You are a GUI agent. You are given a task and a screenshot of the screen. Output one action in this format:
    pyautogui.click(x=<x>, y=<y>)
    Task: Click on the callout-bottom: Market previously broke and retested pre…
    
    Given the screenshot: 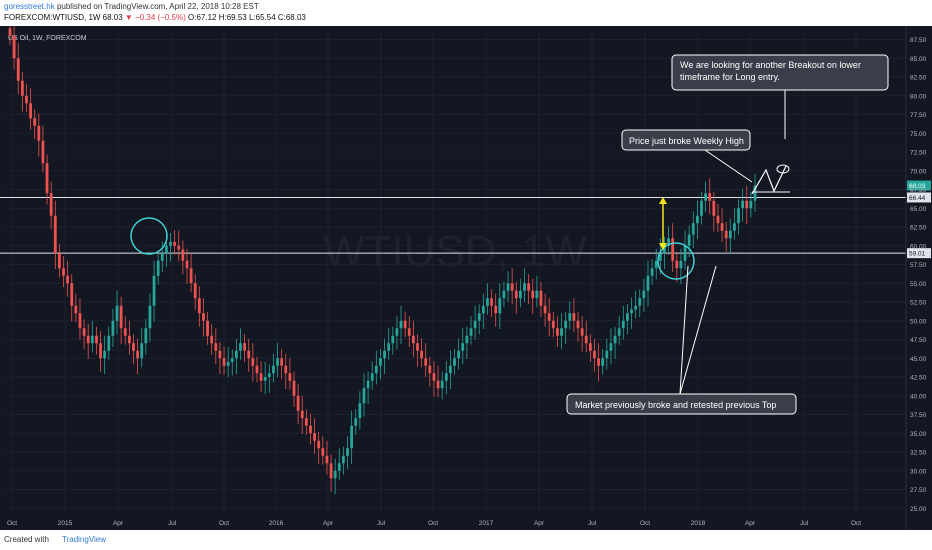 What is the action you would take?
    pyautogui.click(x=681, y=340)
    